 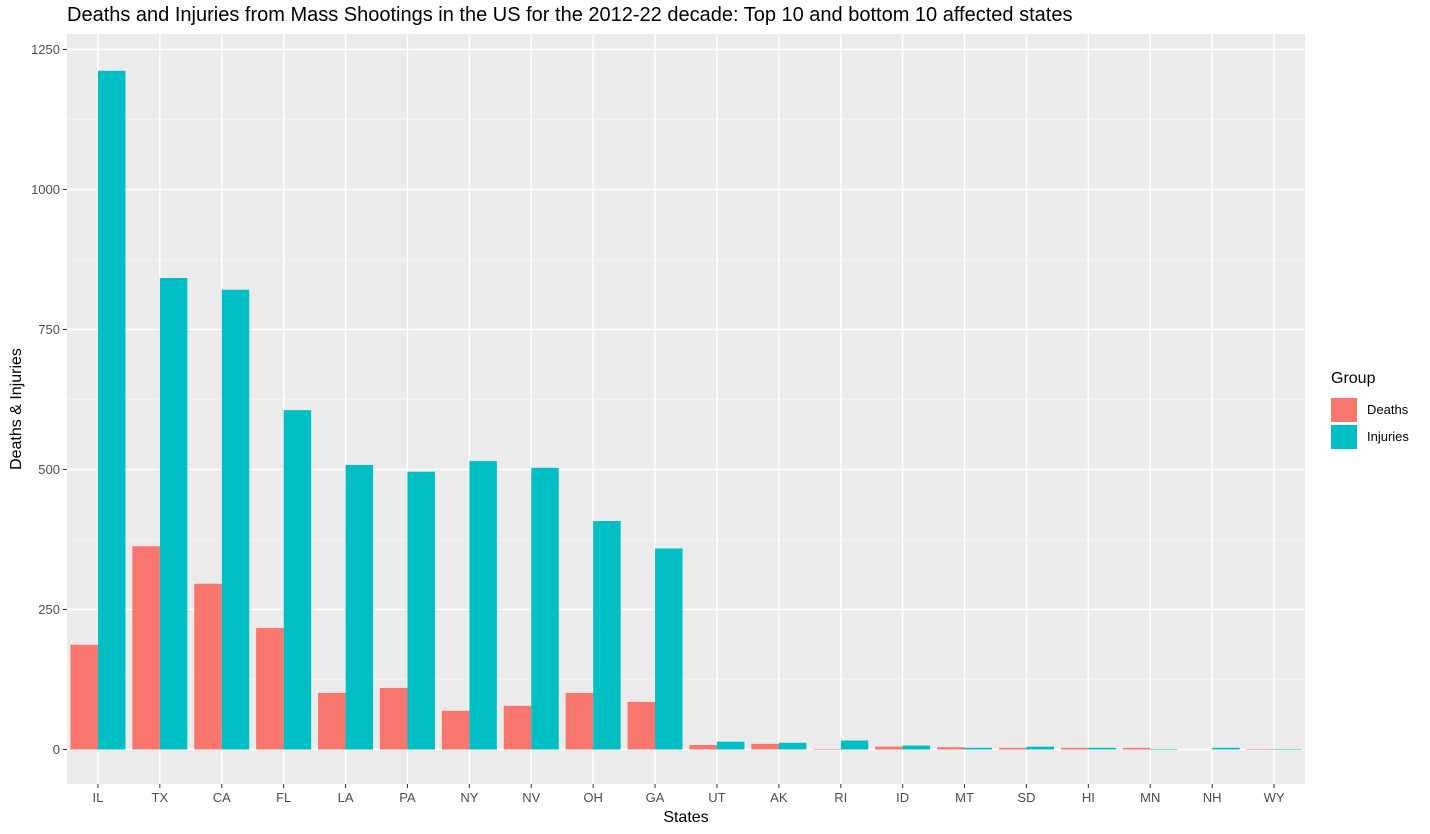 I want to click on bar-injuries-la, so click(x=359, y=607).